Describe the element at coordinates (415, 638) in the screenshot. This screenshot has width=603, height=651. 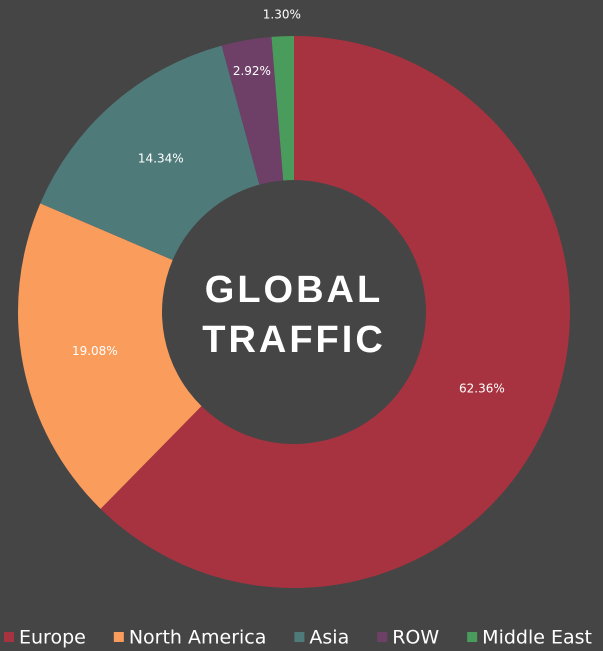
I see `legend-label: ROW` at that location.